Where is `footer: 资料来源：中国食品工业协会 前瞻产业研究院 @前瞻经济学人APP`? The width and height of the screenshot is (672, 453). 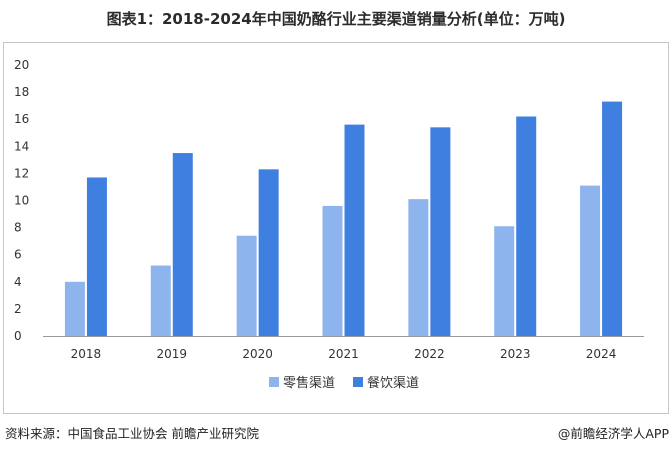
footer: 资料来源：中国食品工业协会 前瞻产业研究院 @前瞻经济学人APP is located at coordinates (336, 432).